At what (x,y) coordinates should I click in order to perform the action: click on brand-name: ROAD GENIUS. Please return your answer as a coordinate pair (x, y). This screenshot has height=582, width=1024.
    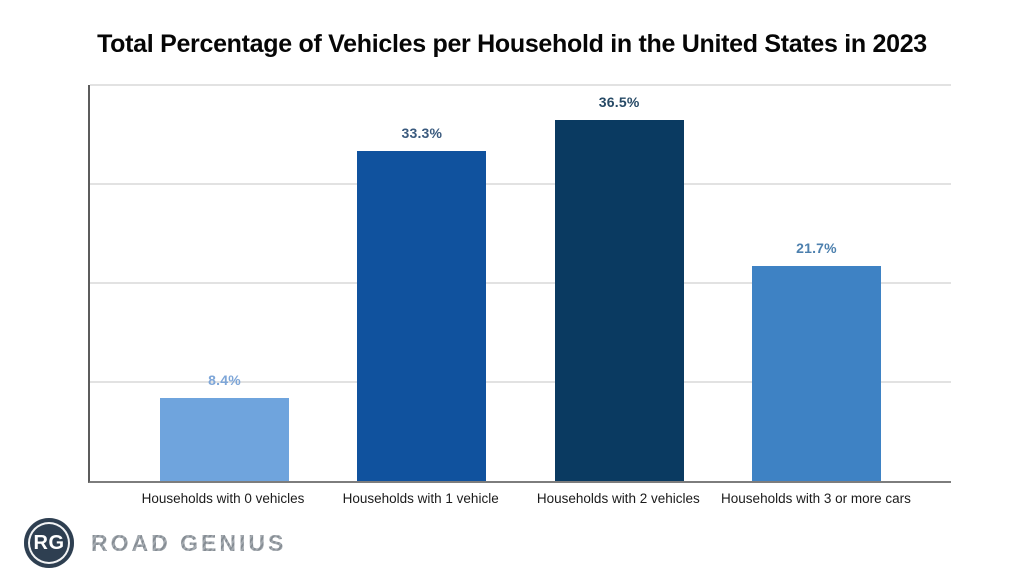
    Looking at the image, I should click on (189, 542).